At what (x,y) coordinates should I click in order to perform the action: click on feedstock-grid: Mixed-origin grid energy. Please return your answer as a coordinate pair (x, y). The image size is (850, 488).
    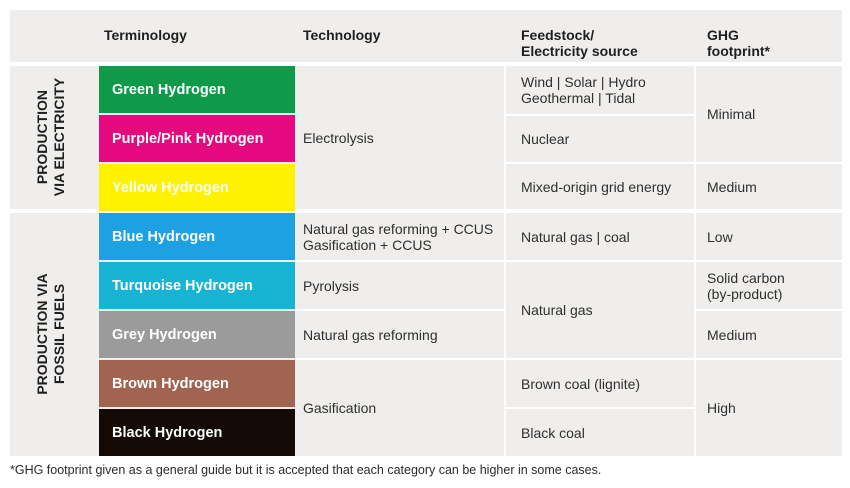
    Looking at the image, I should click on (596, 186).